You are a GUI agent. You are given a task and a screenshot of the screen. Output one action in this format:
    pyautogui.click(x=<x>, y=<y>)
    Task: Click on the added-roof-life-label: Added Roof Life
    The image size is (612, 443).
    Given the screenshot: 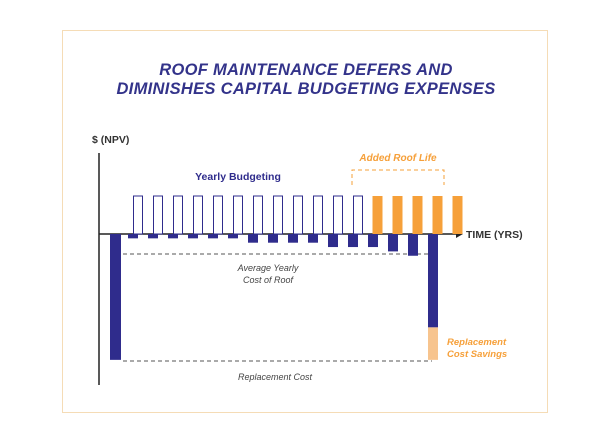 What is the action you would take?
    pyautogui.click(x=397, y=158)
    